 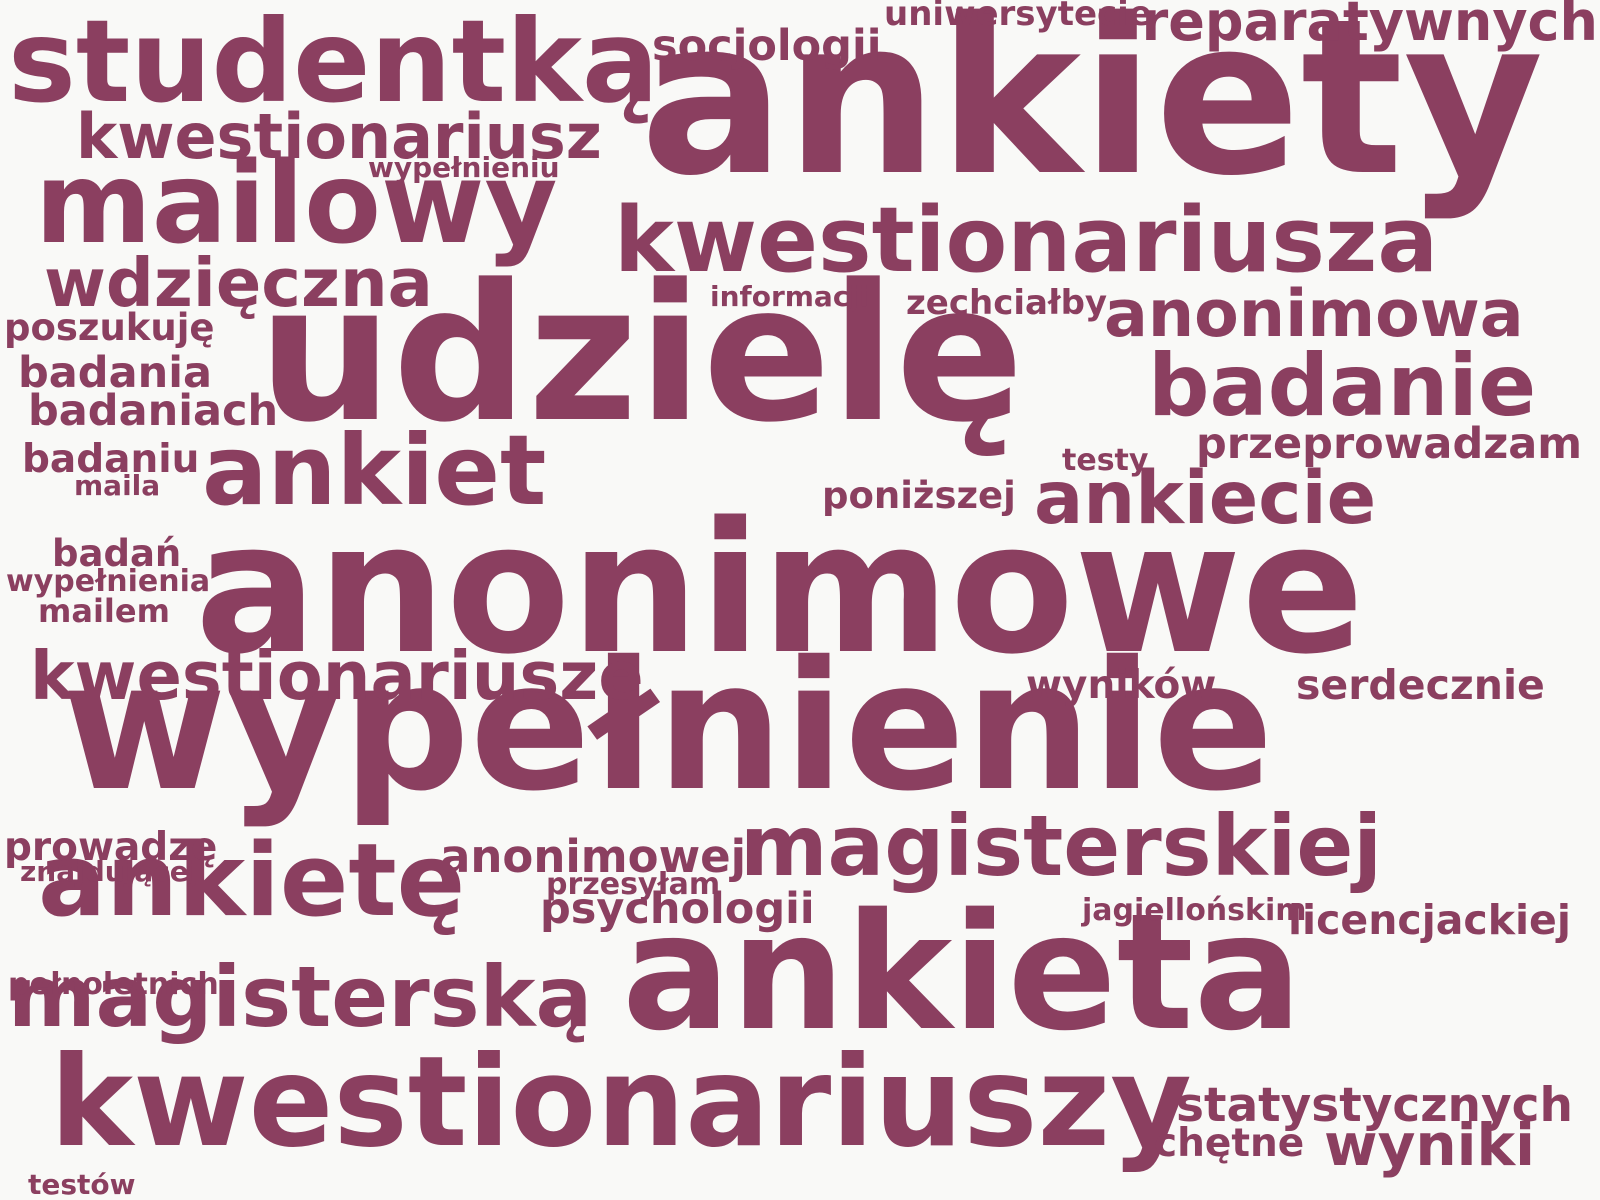 I want to click on word-magisterska: magisterską, so click(x=300, y=997).